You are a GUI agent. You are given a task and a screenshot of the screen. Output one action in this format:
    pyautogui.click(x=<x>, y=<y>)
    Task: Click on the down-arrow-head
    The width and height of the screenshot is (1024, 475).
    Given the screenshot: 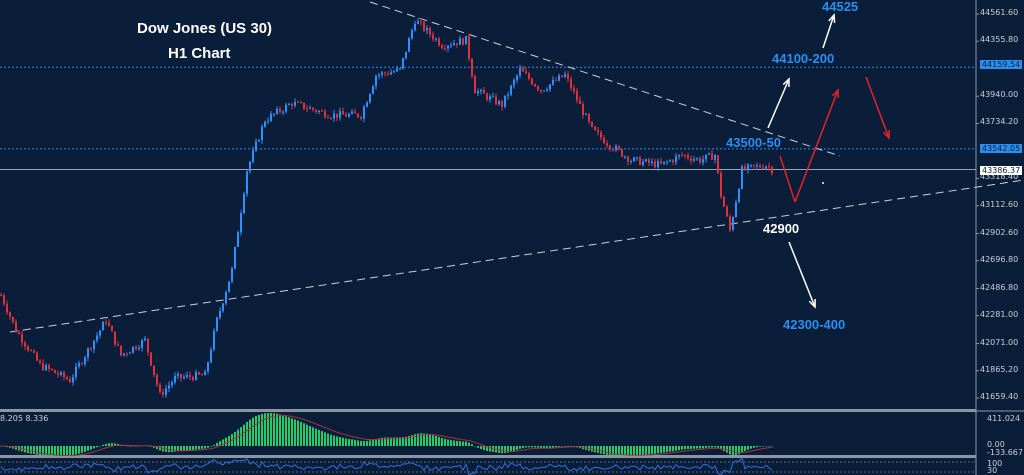 What is the action you would take?
    pyautogui.click(x=812, y=303)
    